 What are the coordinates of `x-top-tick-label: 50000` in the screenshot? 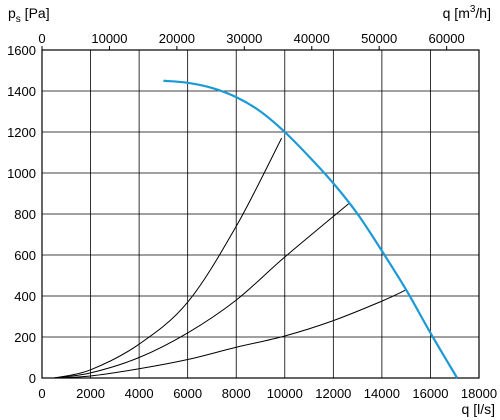 It's located at (379, 38).